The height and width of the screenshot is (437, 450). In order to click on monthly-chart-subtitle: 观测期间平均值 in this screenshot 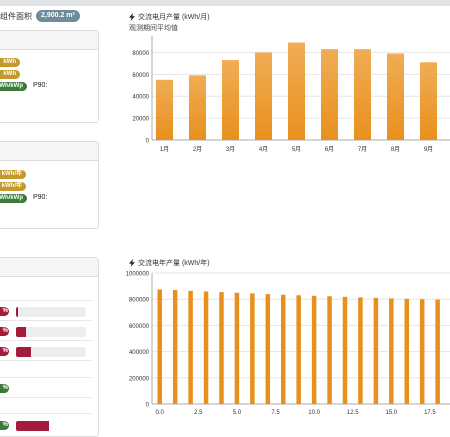, I will do `click(153, 28)`.